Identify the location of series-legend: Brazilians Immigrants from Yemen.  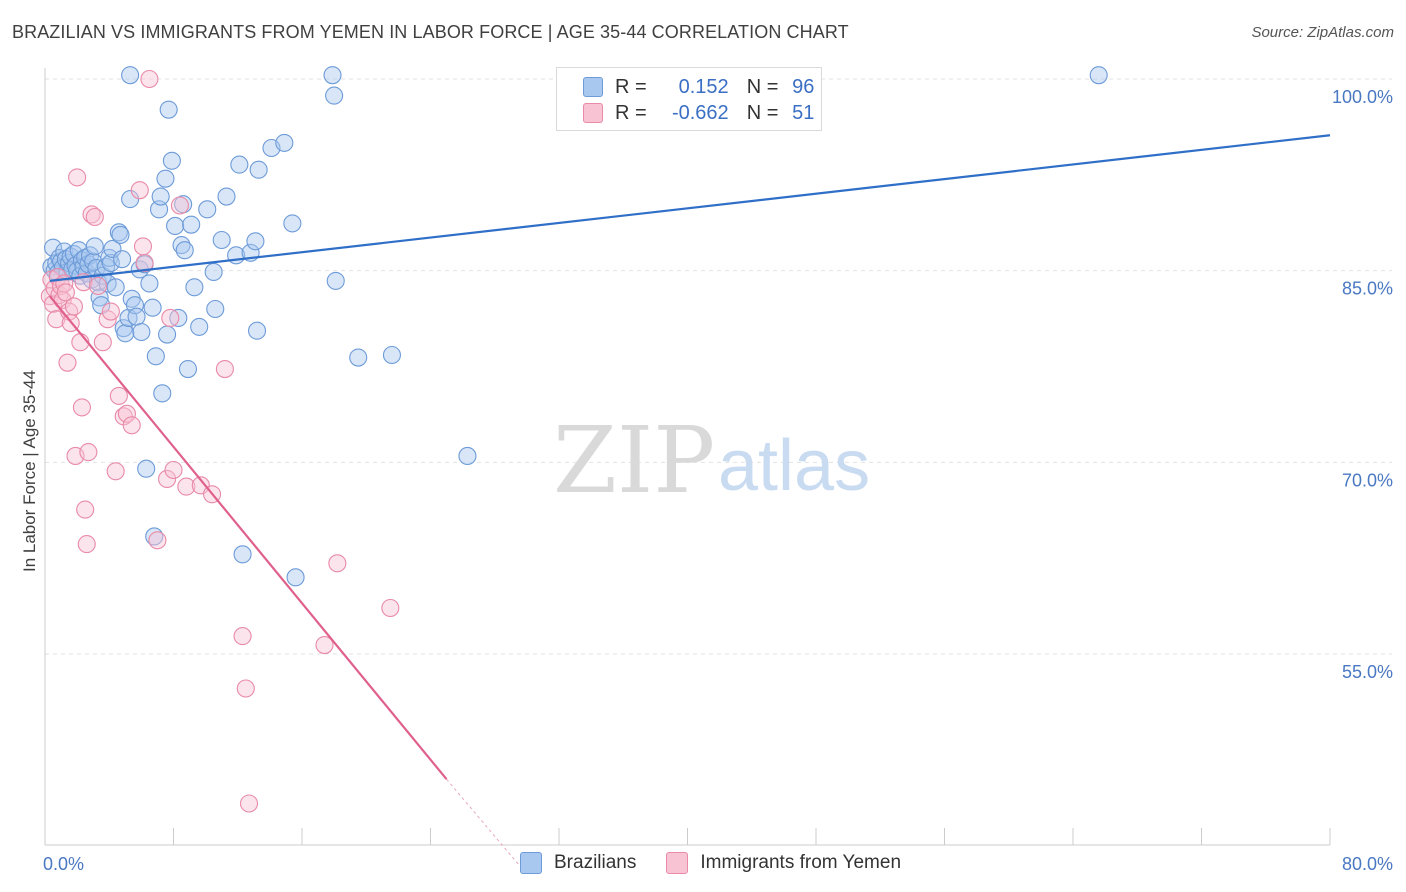
(725, 863).